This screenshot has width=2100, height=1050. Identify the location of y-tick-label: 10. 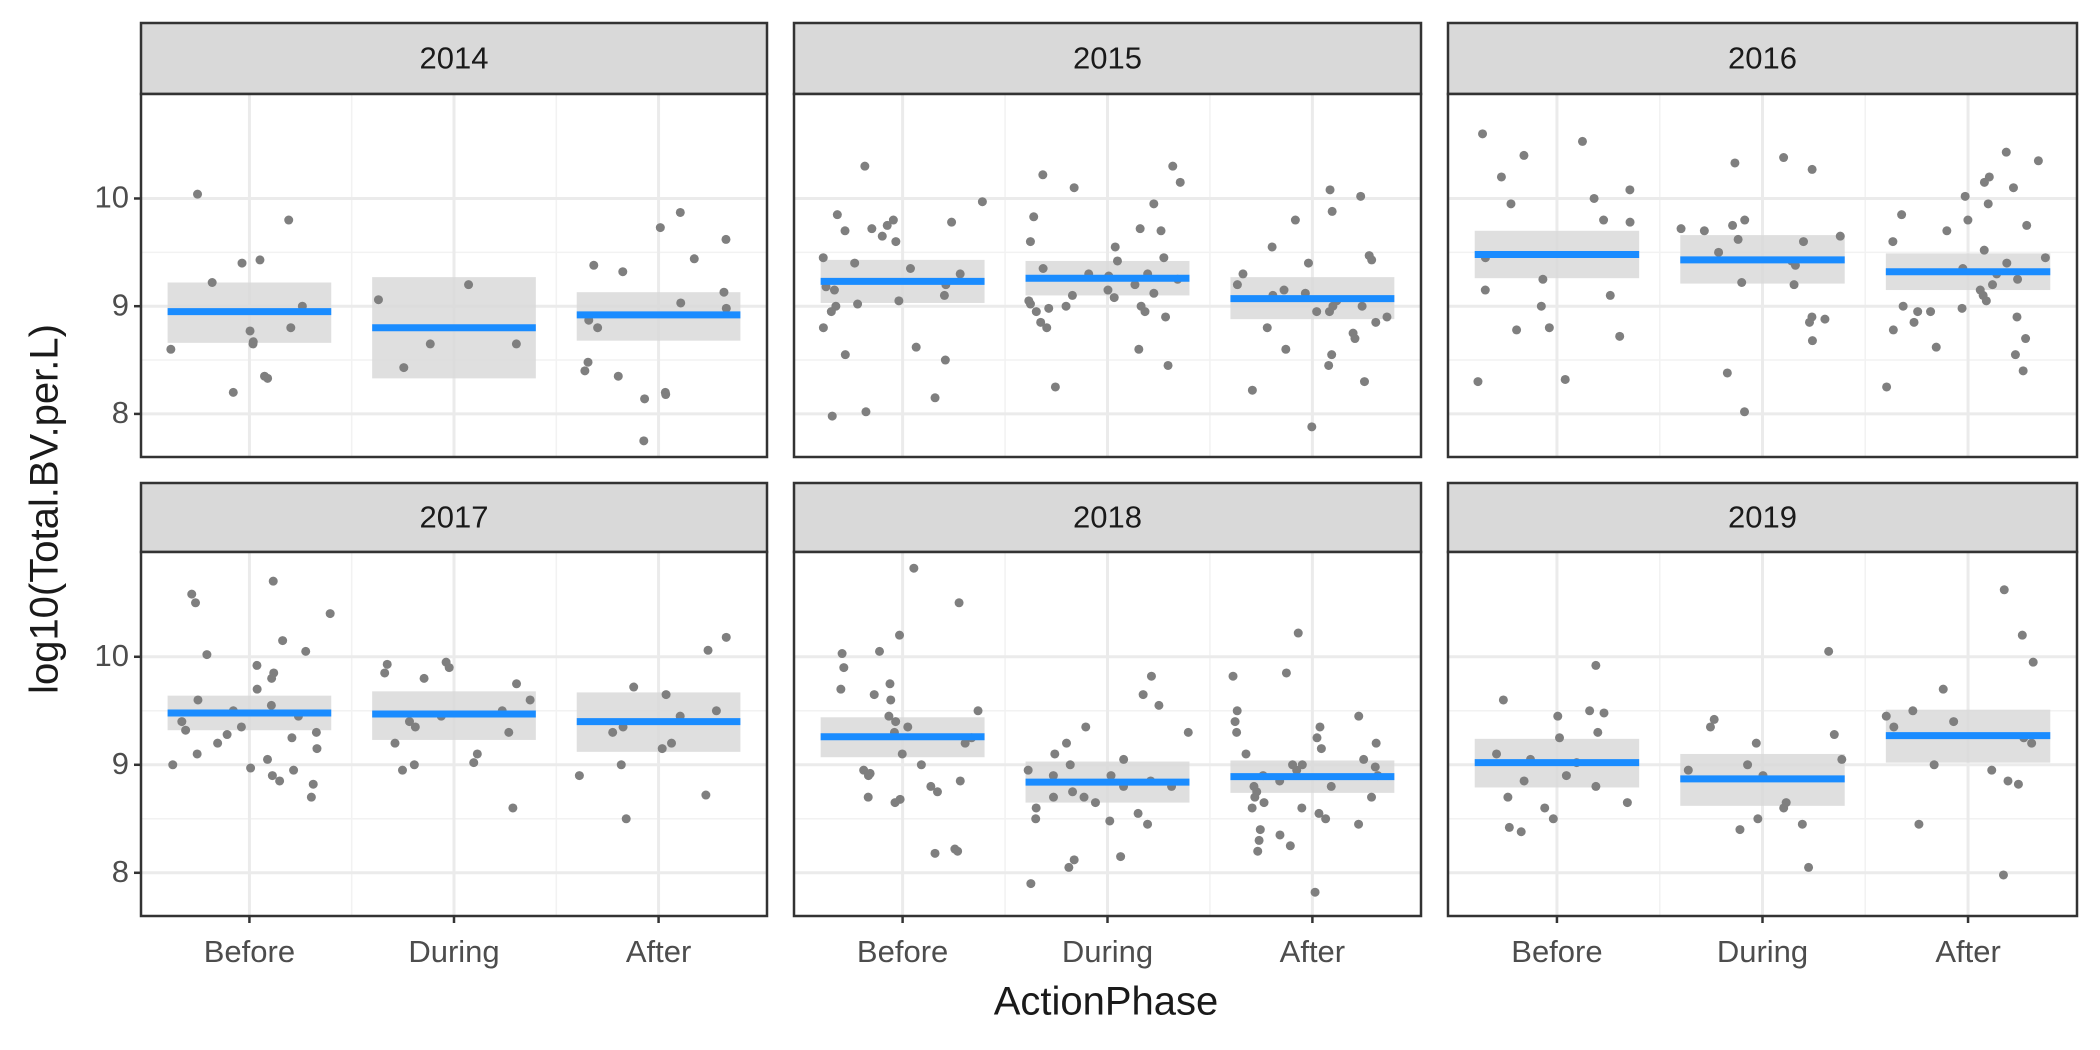
(112, 197).